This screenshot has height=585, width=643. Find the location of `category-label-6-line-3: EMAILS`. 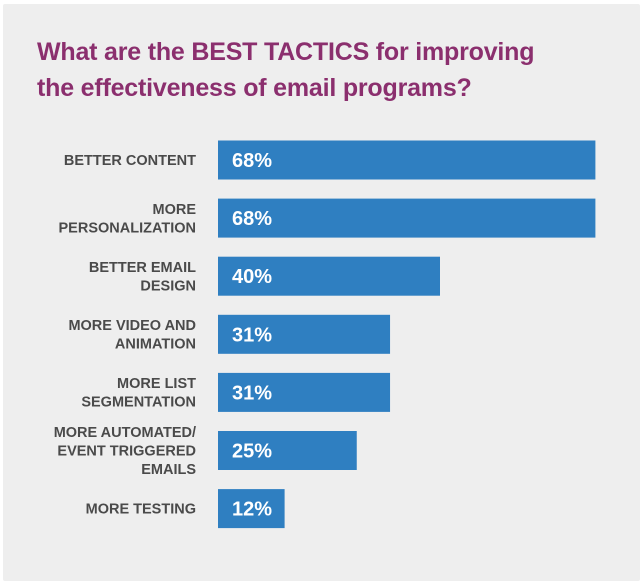

category-label-6-line-3: EMAILS is located at coordinates (168, 470).